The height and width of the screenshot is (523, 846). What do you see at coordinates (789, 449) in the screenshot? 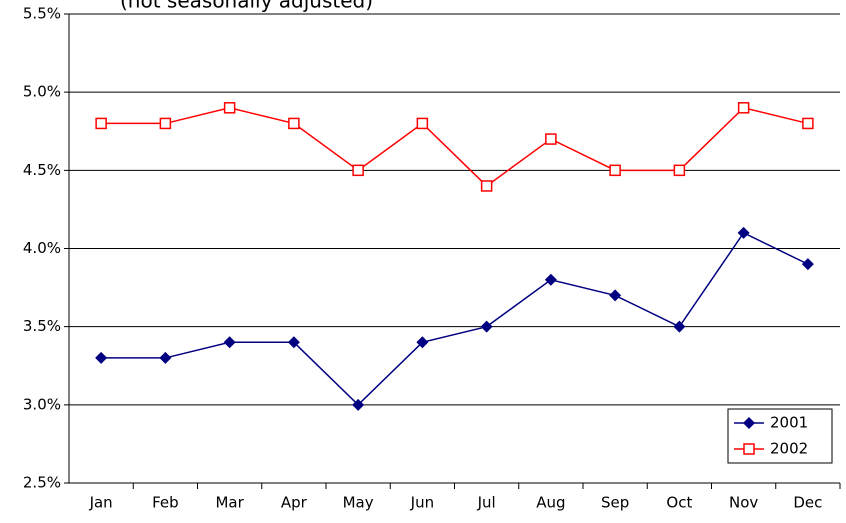
I see `legend-label: 2002` at bounding box center [789, 449].